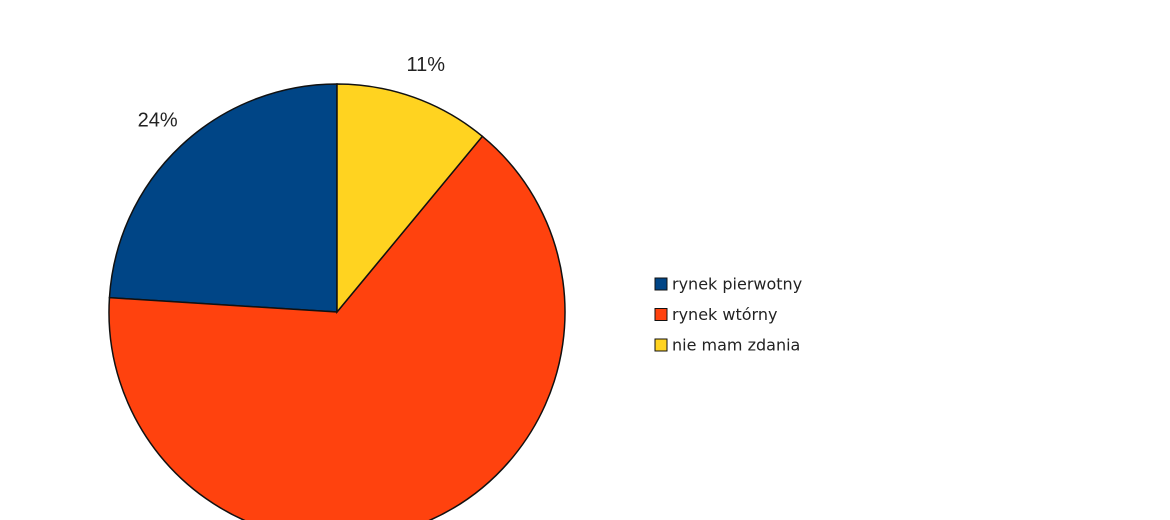 This screenshot has height=520, width=1170. Describe the element at coordinates (158, 120) in the screenshot. I see `value-label: 24%` at that location.